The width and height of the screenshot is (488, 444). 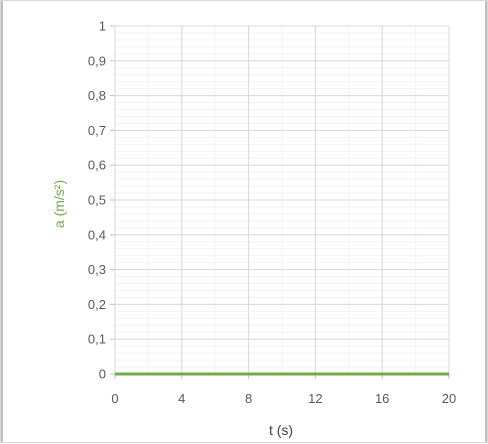 What do you see at coordinates (97, 234) in the screenshot?
I see `y-tick-label: 0,4` at bounding box center [97, 234].